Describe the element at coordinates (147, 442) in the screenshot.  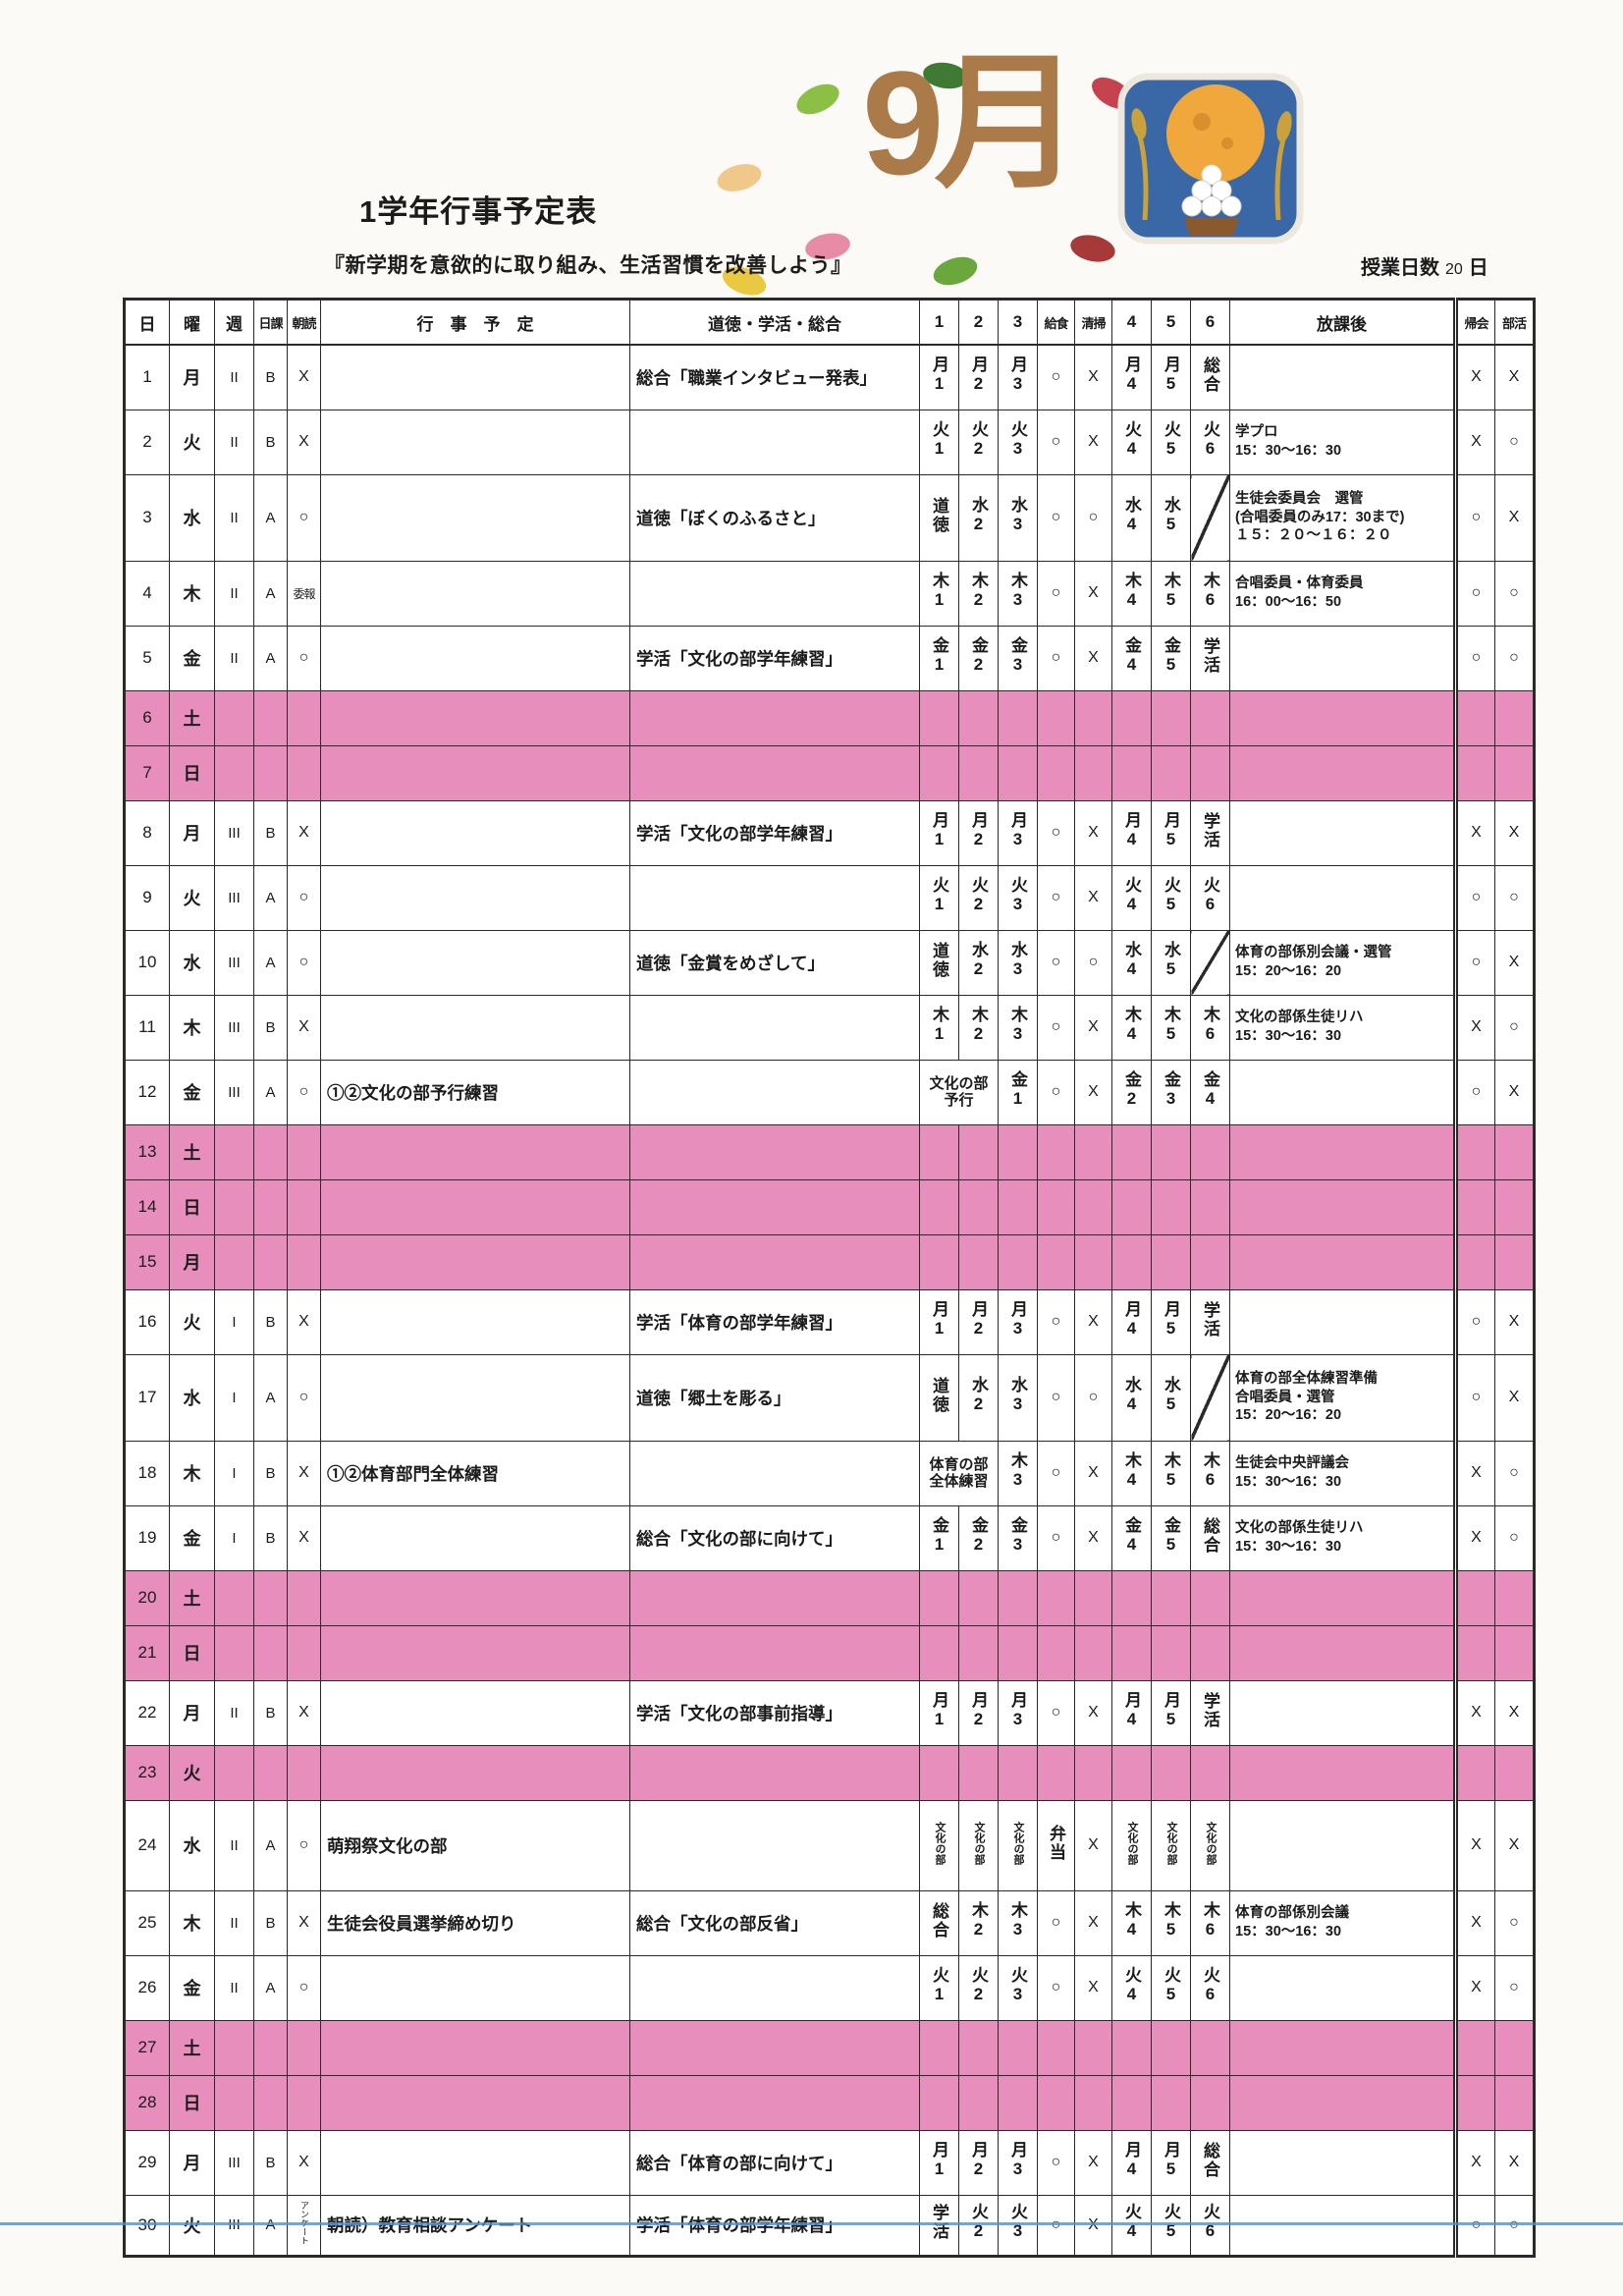
I see `cell-day: 2` at that location.